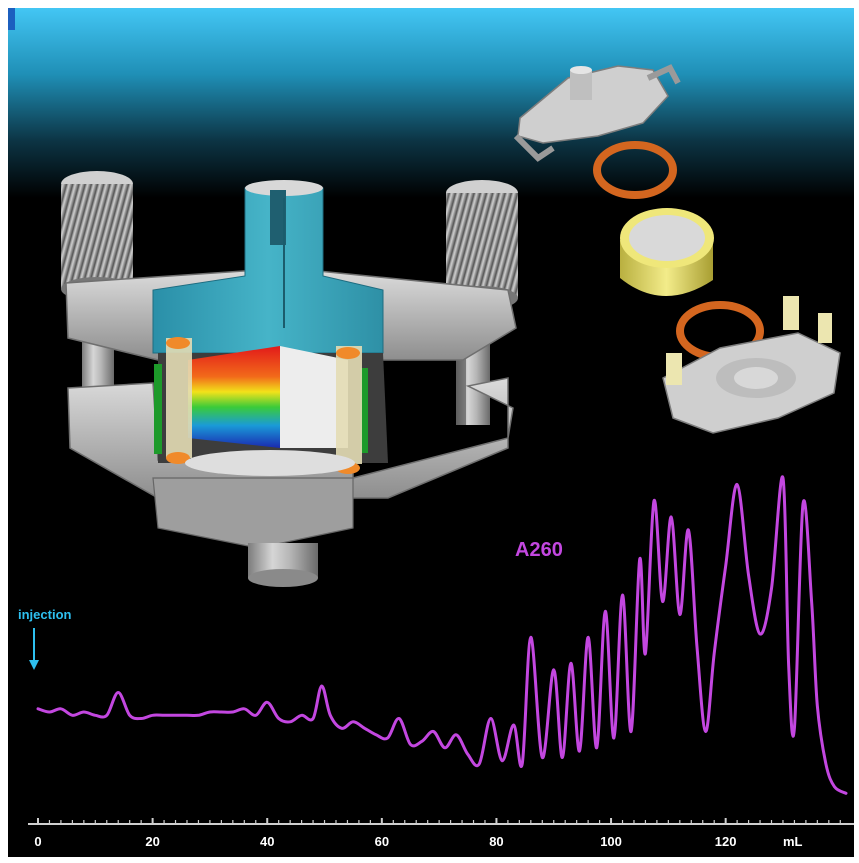  What do you see at coordinates (482, 302) in the screenshot?
I see `right-knob` at bounding box center [482, 302].